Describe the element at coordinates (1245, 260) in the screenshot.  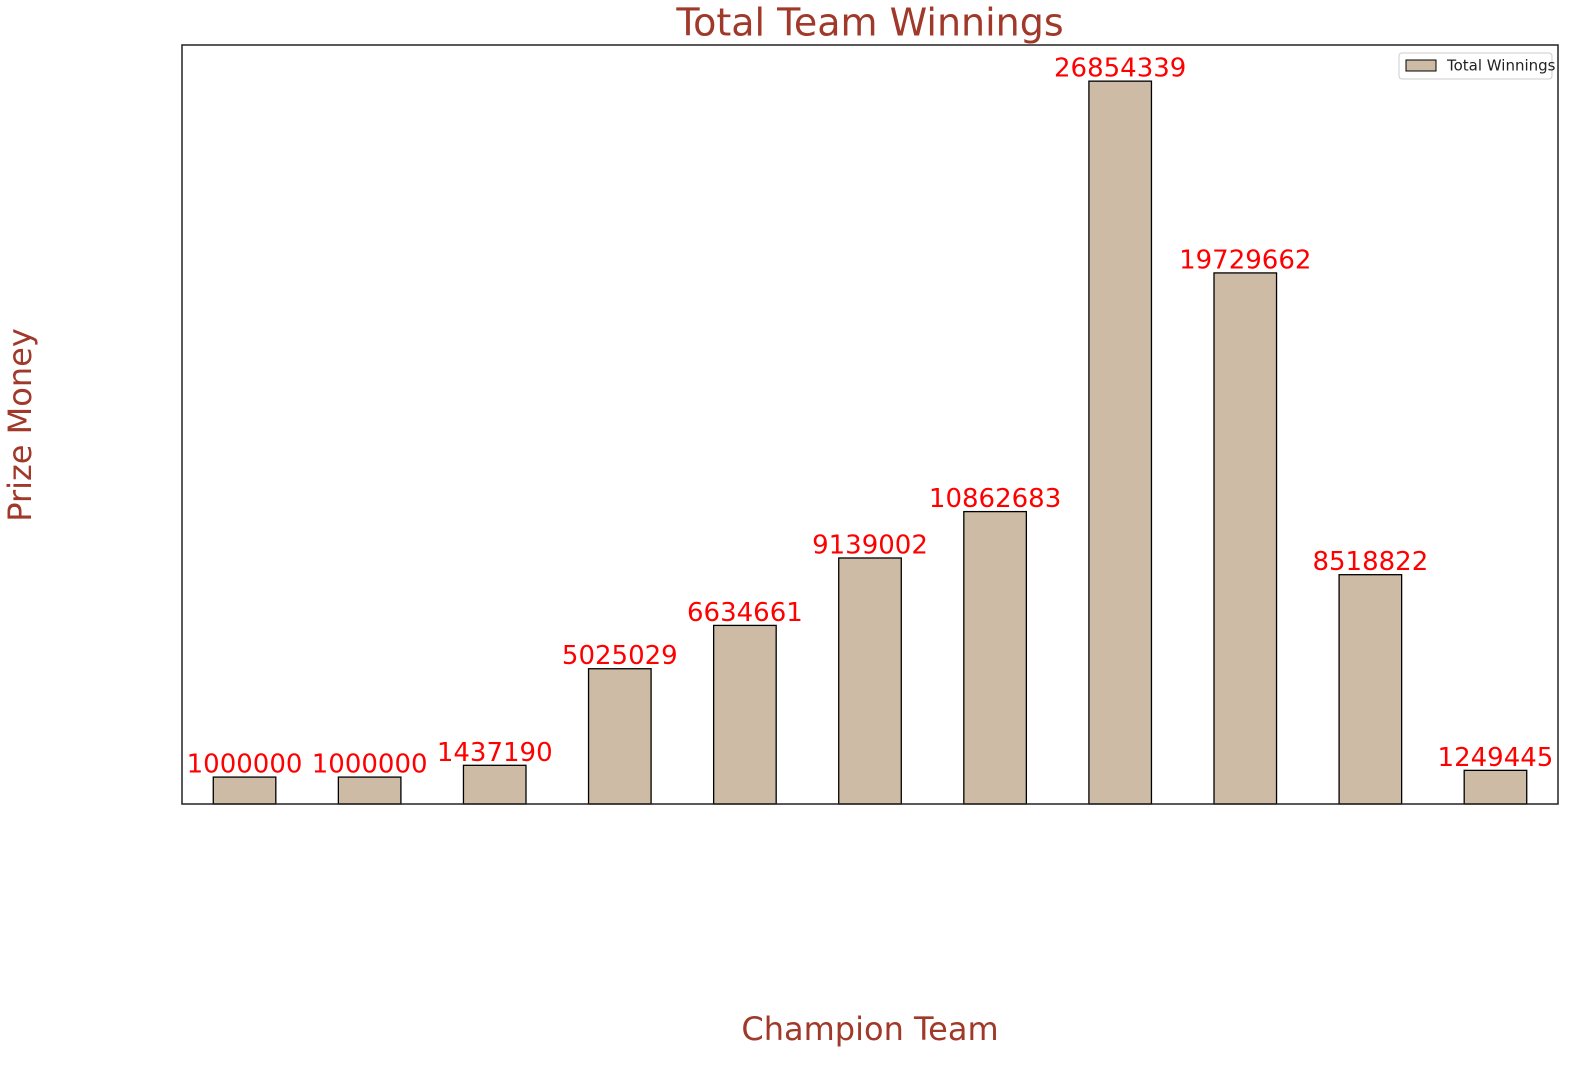
I see `data-label: 19729662` at that location.